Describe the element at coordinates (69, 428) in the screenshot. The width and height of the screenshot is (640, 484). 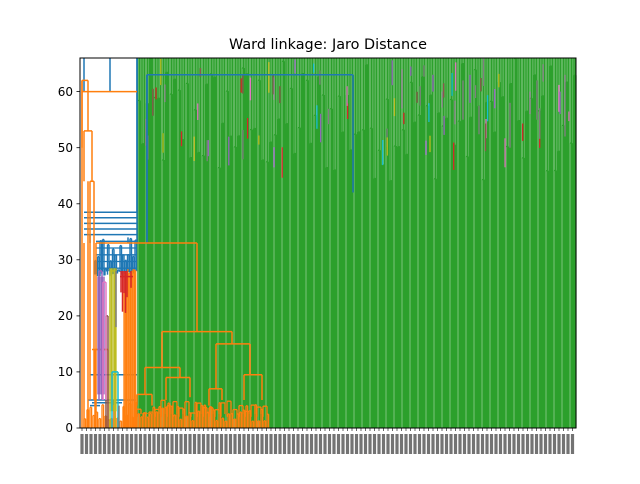
I see `y-tick-label-0: 0` at that location.